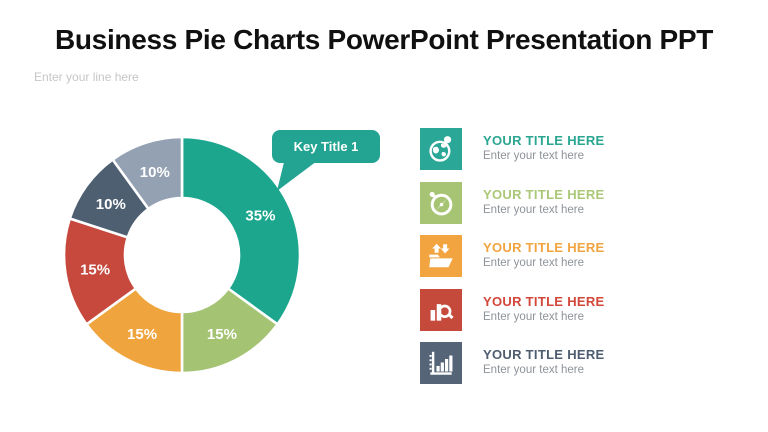 The image size is (768, 432). I want to click on stopwatch-icon, so click(441, 202).